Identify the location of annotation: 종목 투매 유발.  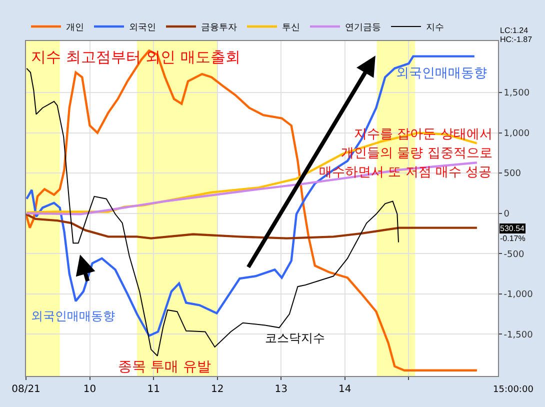
(164, 367).